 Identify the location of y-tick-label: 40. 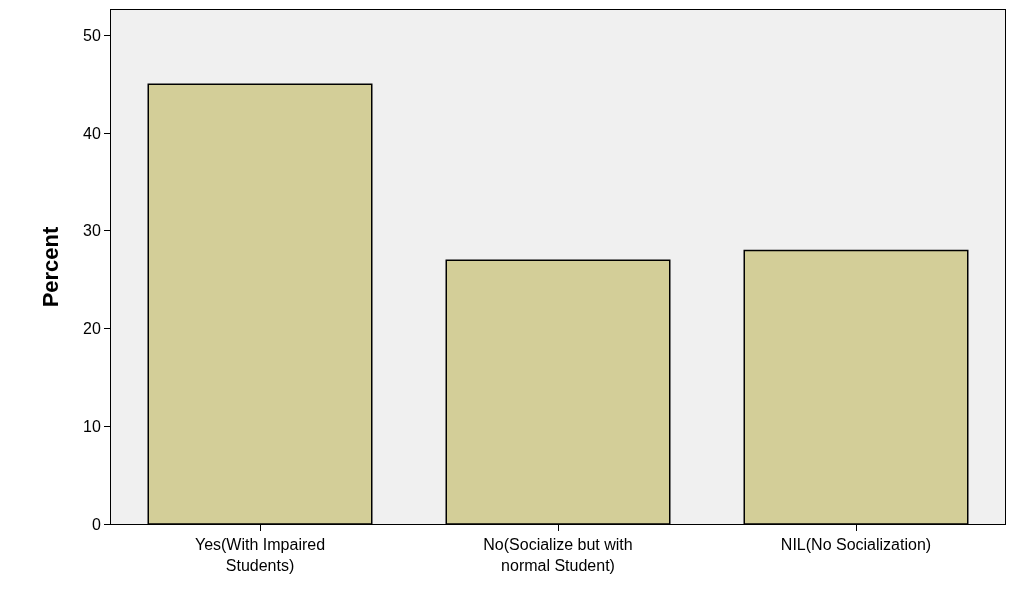
(92, 133).